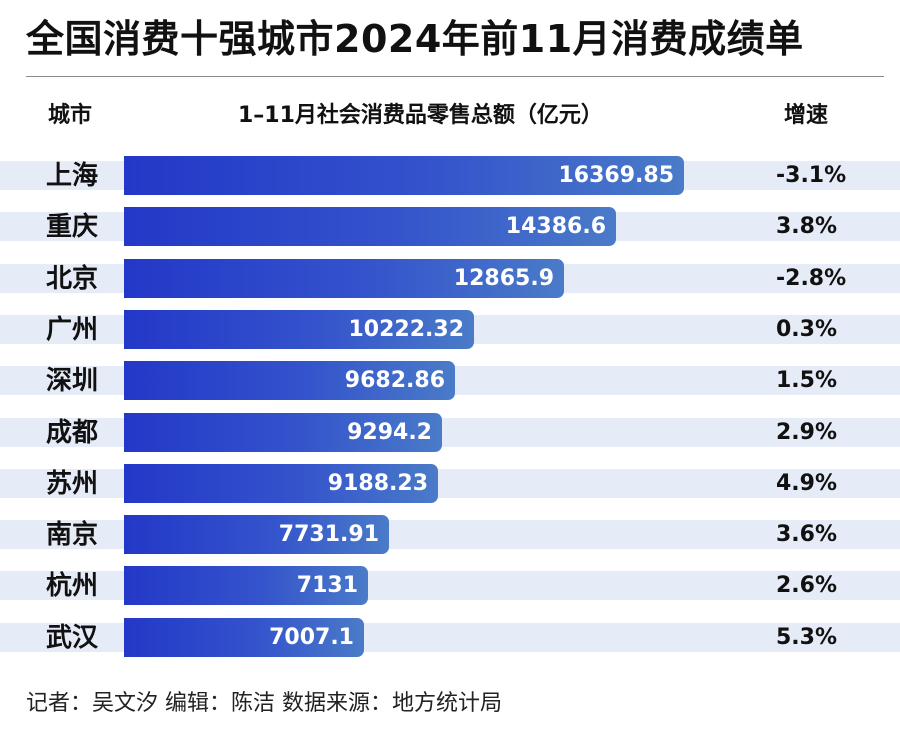  I want to click on bar-value-label: 14386.6, so click(555, 226).